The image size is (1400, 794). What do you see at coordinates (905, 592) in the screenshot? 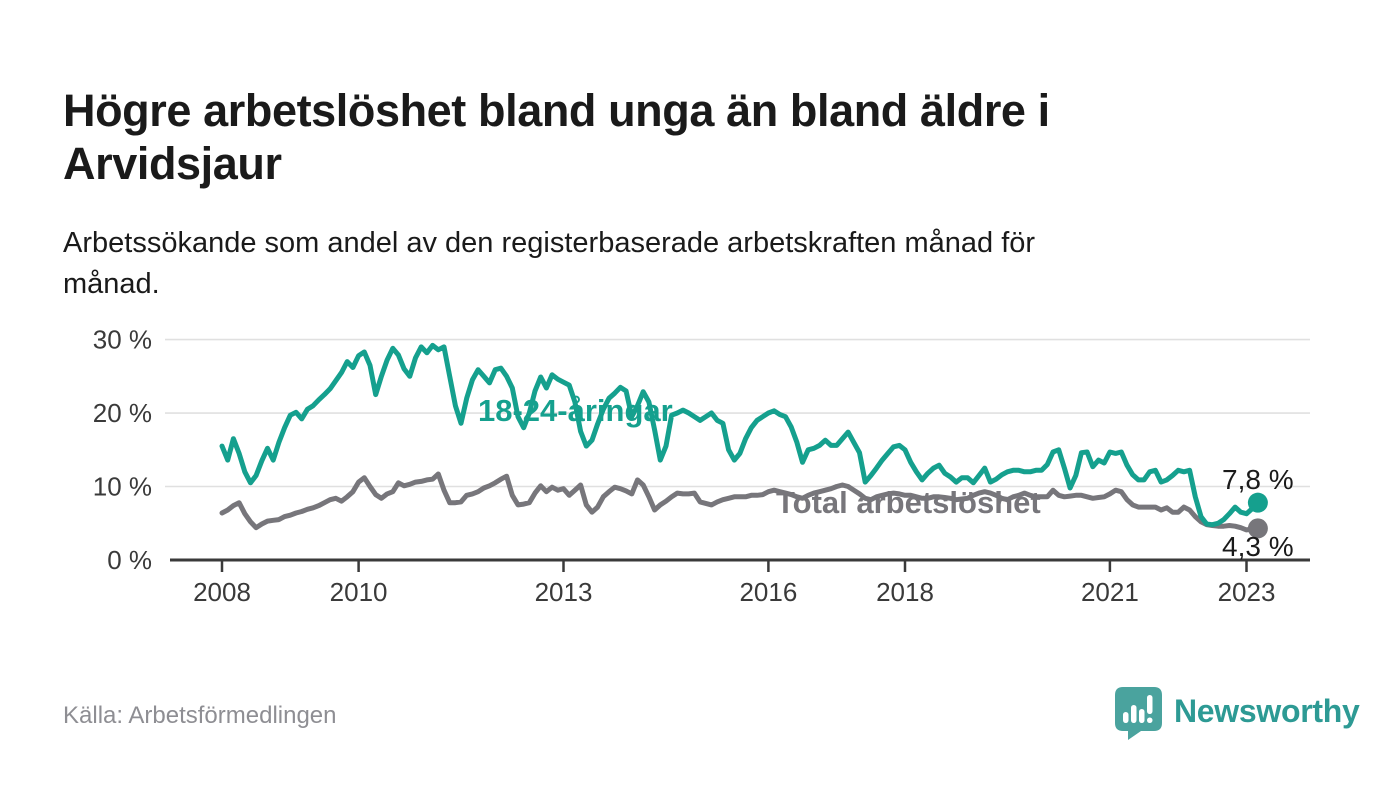
I see `x-axis-label-2018: 2018` at bounding box center [905, 592].